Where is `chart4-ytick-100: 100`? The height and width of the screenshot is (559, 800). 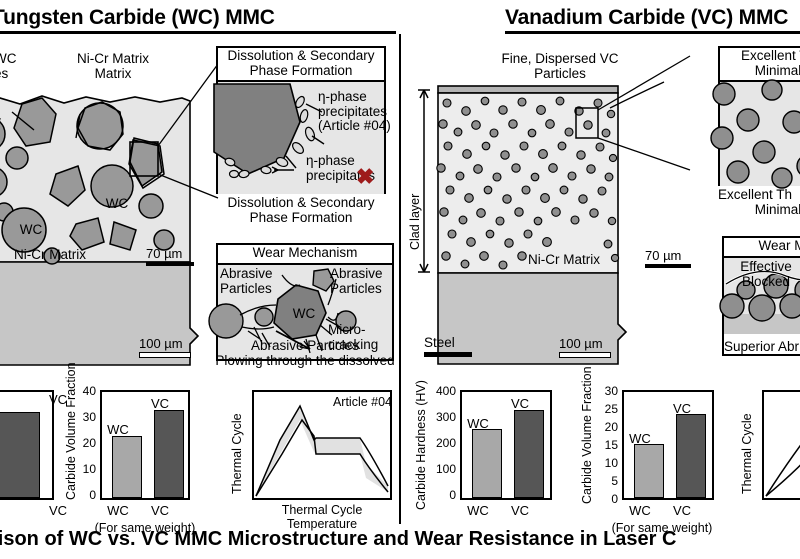
chart4-ytick-100: 100 is located at coordinates (445, 469).